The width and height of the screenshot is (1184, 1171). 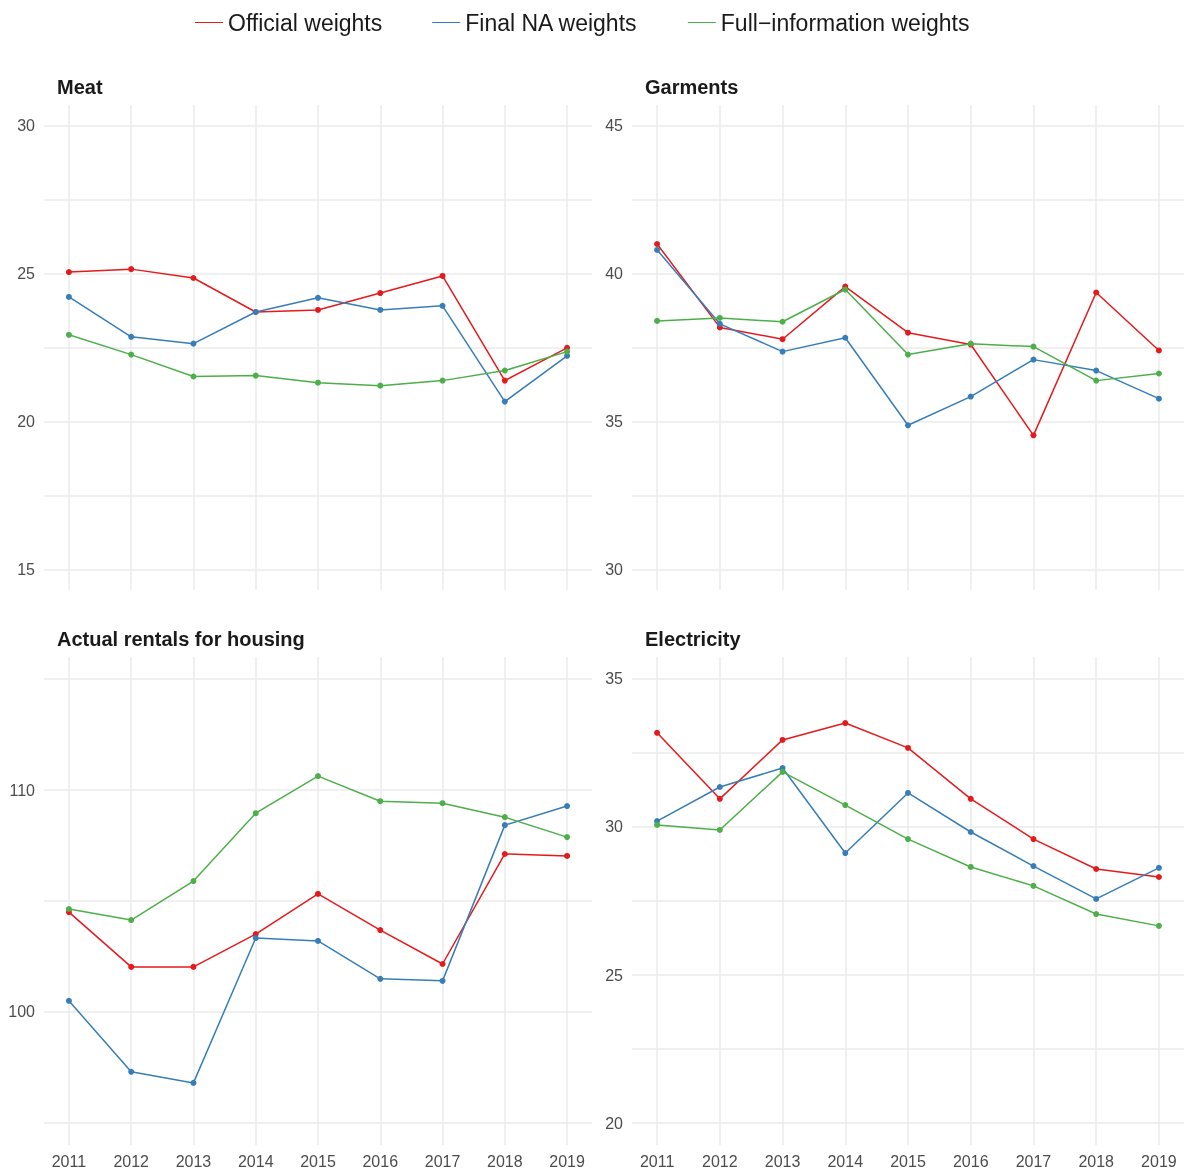 What do you see at coordinates (970, 1161) in the screenshot?
I see `x-tick-label: 2016` at bounding box center [970, 1161].